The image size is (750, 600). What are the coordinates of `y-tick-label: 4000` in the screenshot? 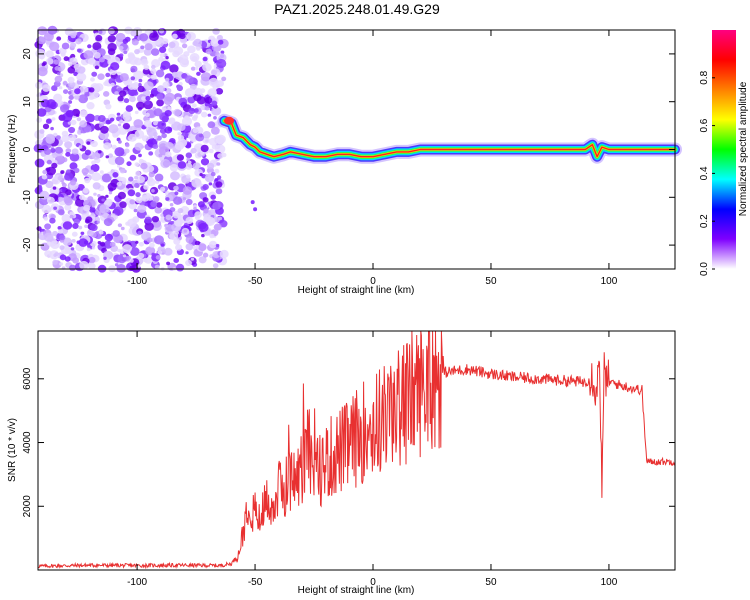 It's located at (27, 442).